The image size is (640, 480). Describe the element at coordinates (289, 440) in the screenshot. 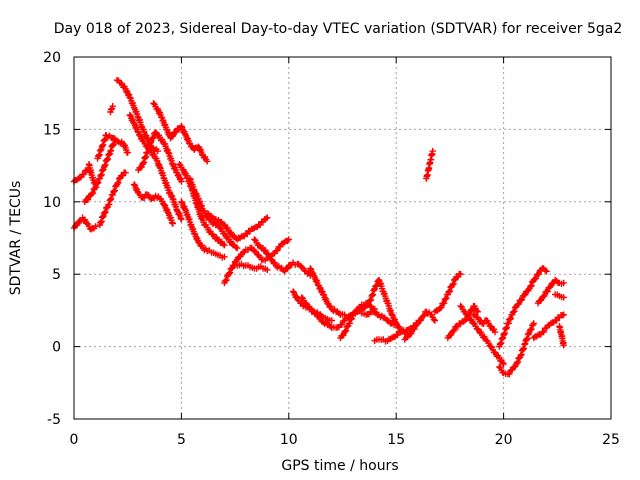

I see `x-tick-label: 10` at that location.